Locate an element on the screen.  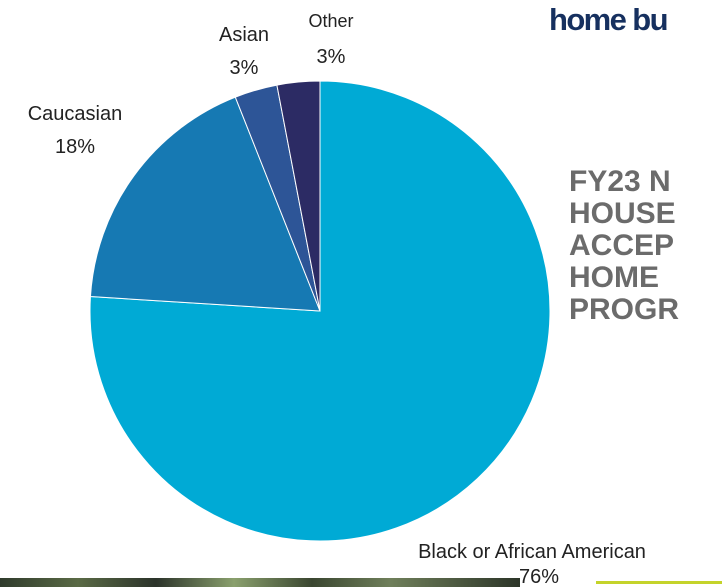
footer-strip is located at coordinates (361, 582).